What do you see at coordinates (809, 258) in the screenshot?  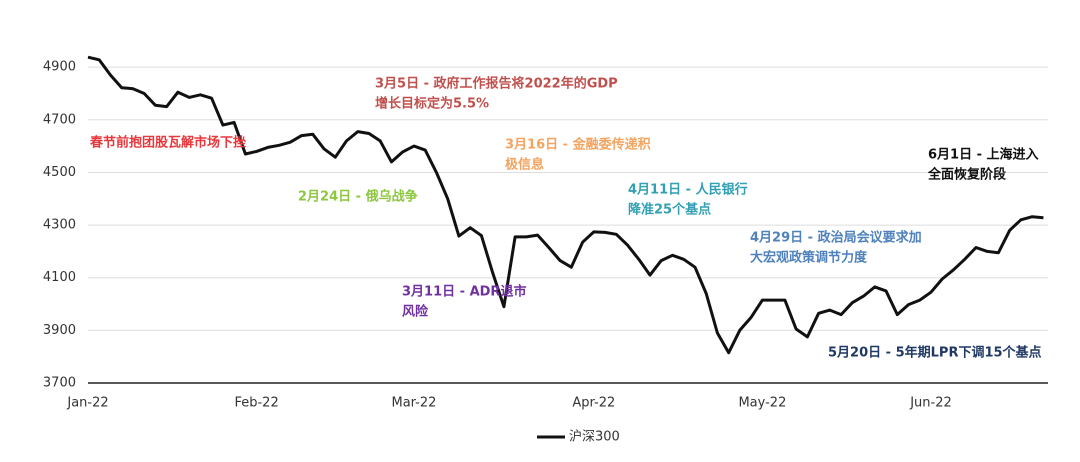 I see `annotation: 大宏观政策调节力度` at bounding box center [809, 258].